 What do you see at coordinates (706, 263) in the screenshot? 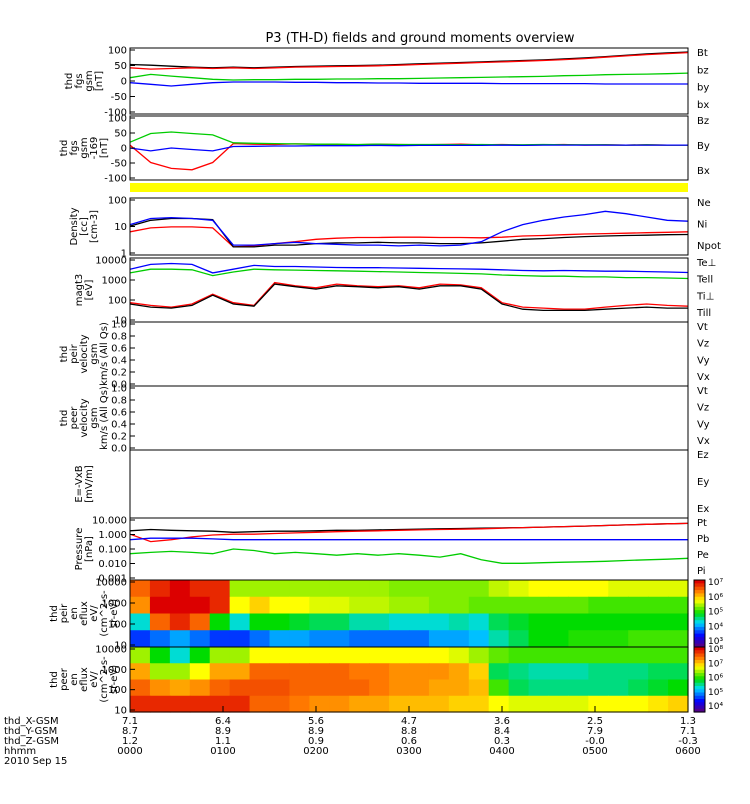
I see `legend-entry: Te⊥` at bounding box center [706, 263].